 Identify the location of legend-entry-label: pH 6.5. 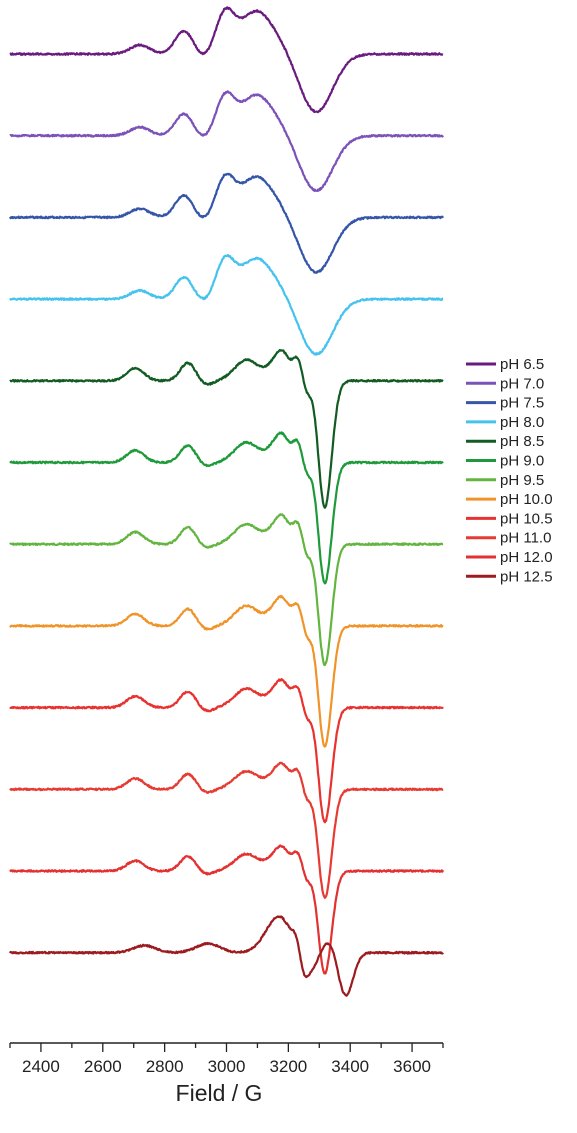
(522, 364).